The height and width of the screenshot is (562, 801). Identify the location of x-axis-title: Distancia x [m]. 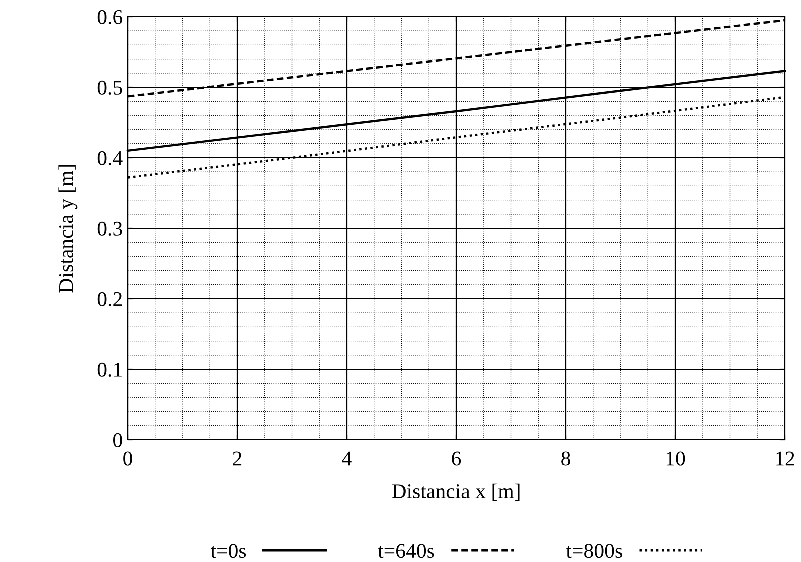
(456, 493).